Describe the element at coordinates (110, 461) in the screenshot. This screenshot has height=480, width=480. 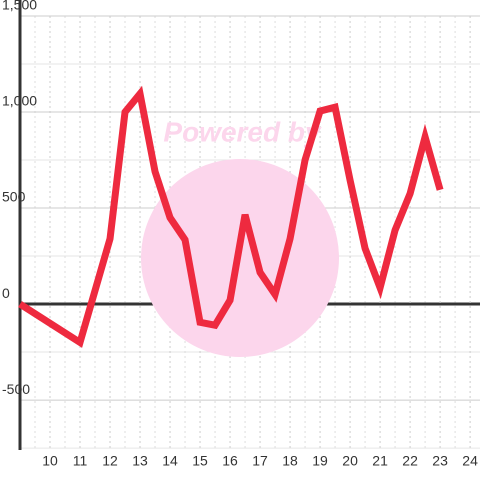
I see `x-tick-label: 12` at that location.